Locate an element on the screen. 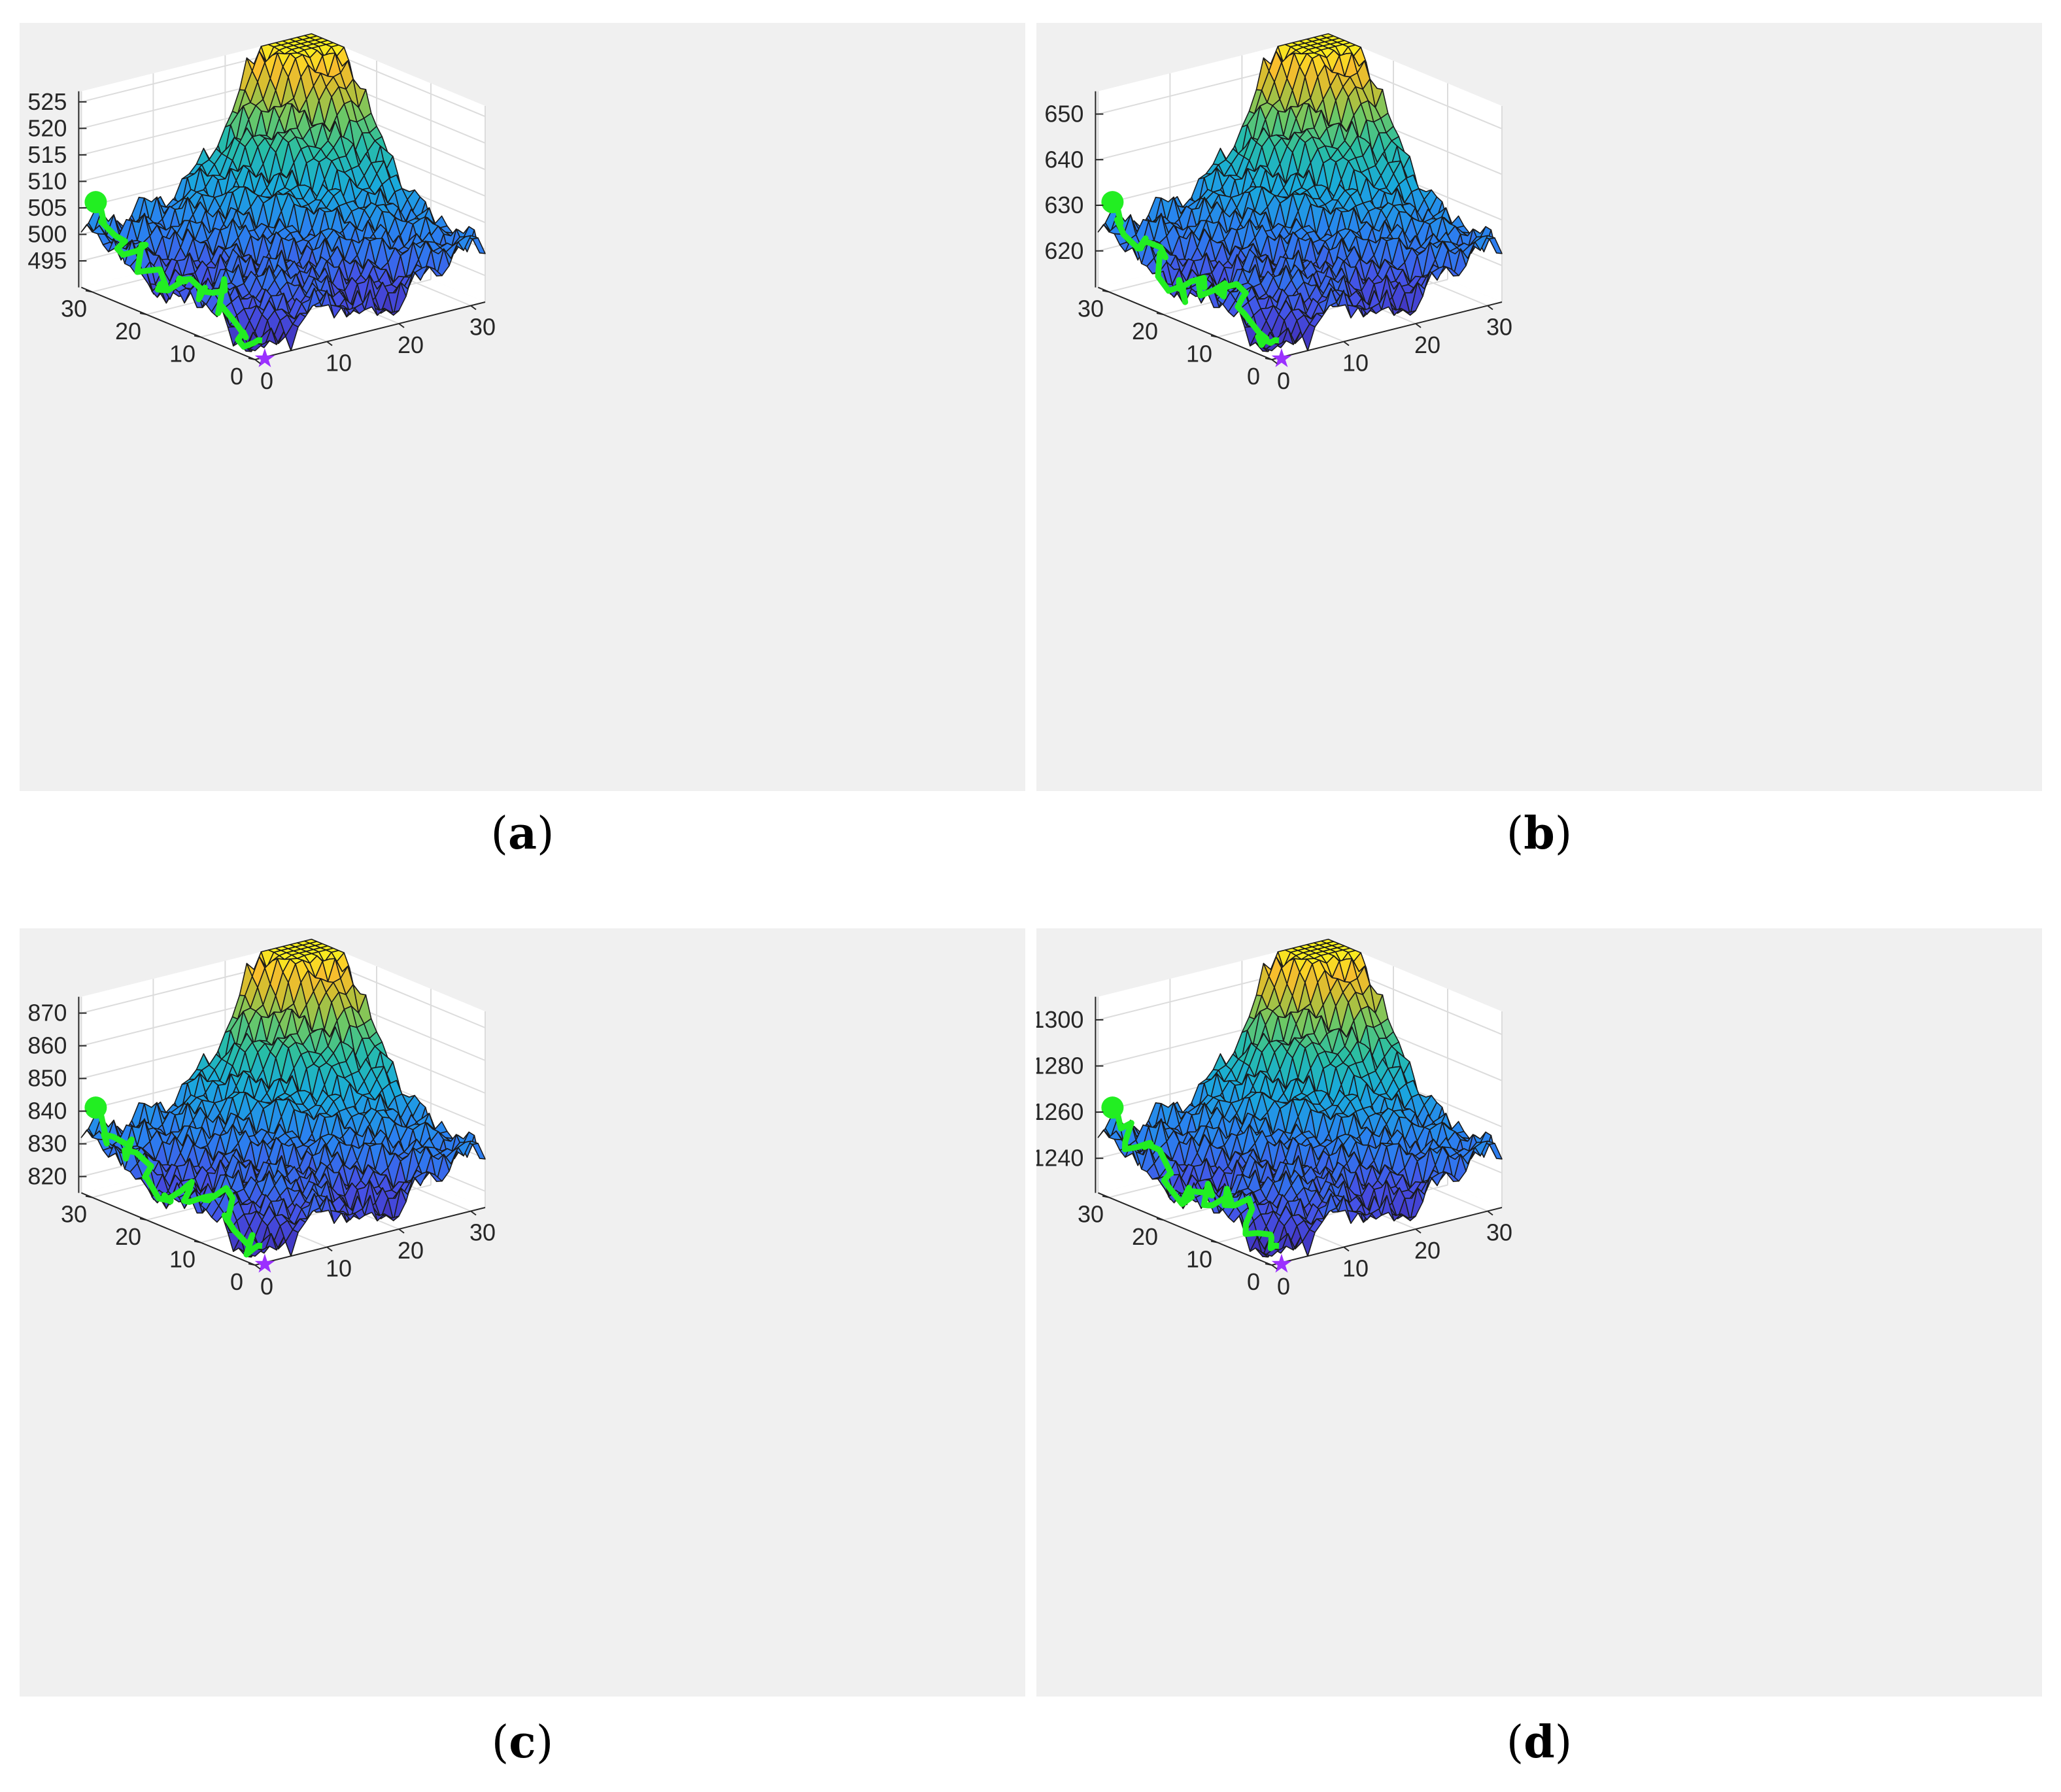  z-tick-label: 520 is located at coordinates (47, 127).